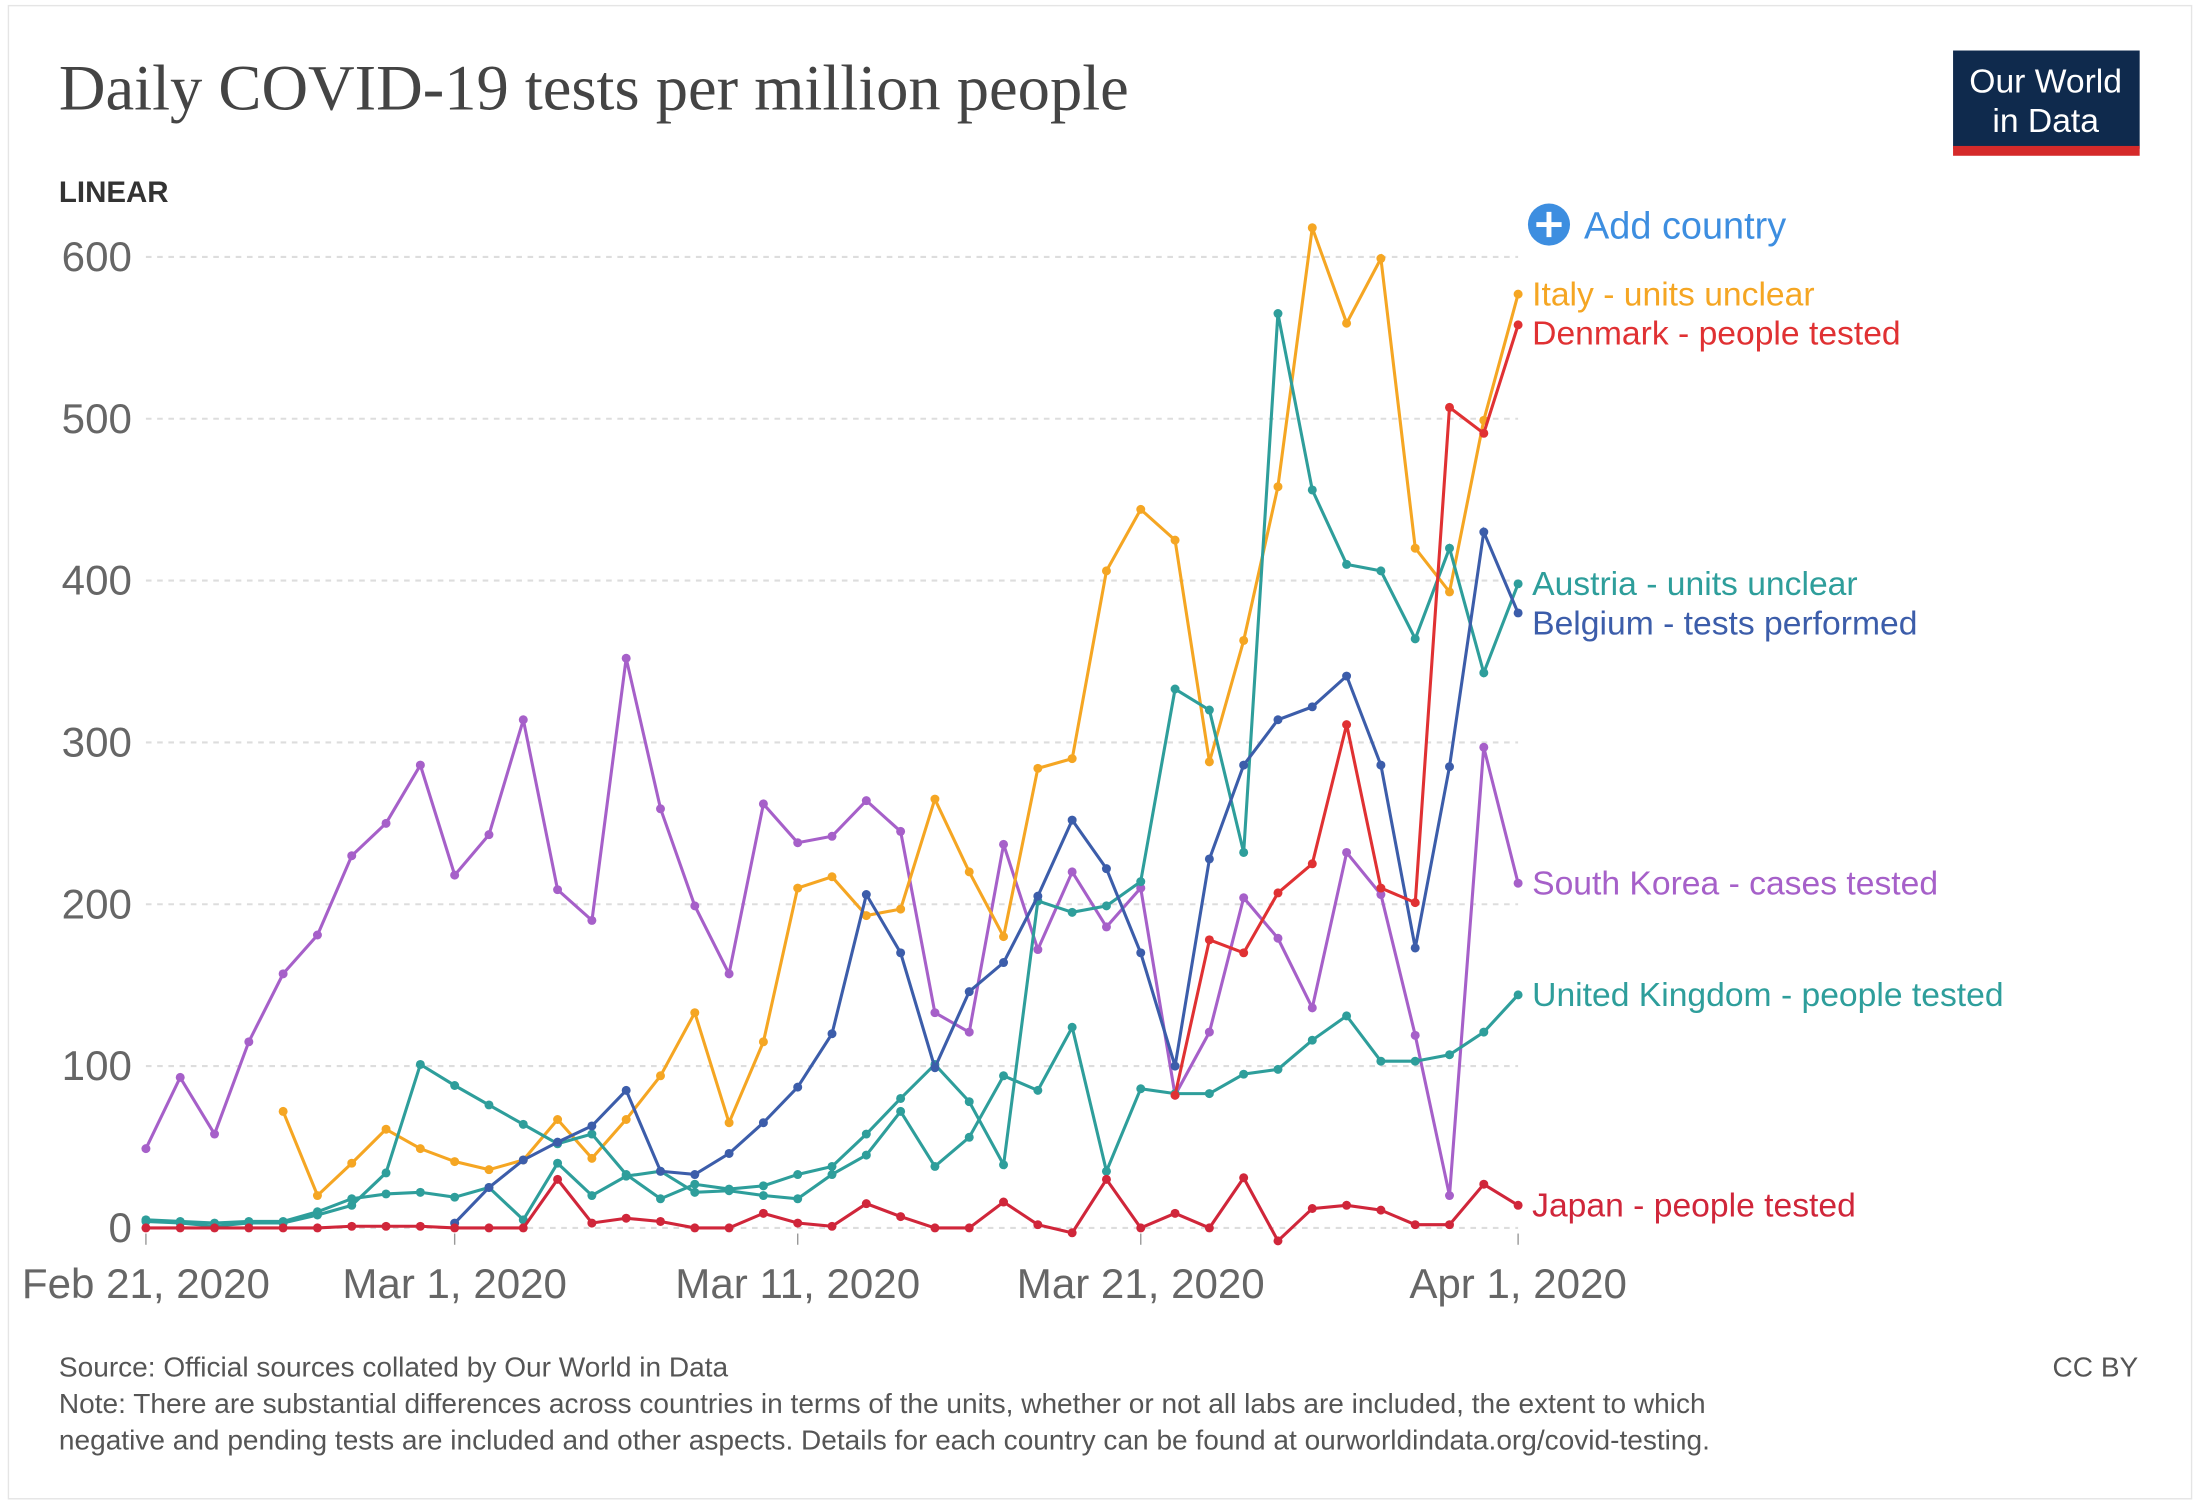 Image resolution: width=2200 pixels, height=1510 pixels. What do you see at coordinates (1716, 334) in the screenshot?
I see `legend-label: Denmark - people tested` at bounding box center [1716, 334].